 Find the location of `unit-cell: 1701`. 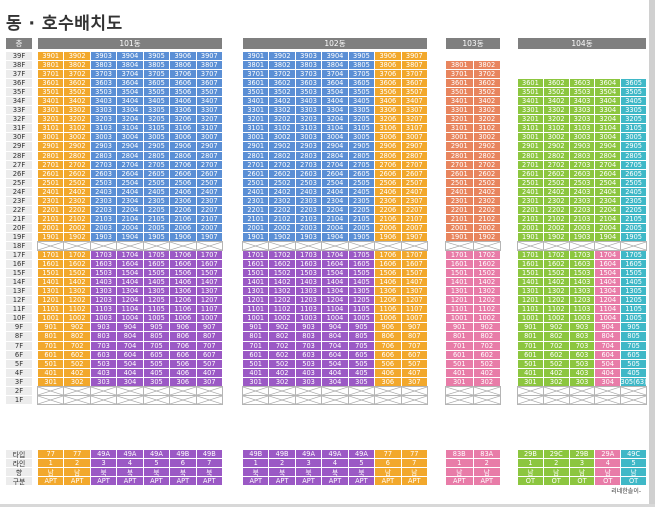

unit-cell: 1701 is located at coordinates (459, 255).